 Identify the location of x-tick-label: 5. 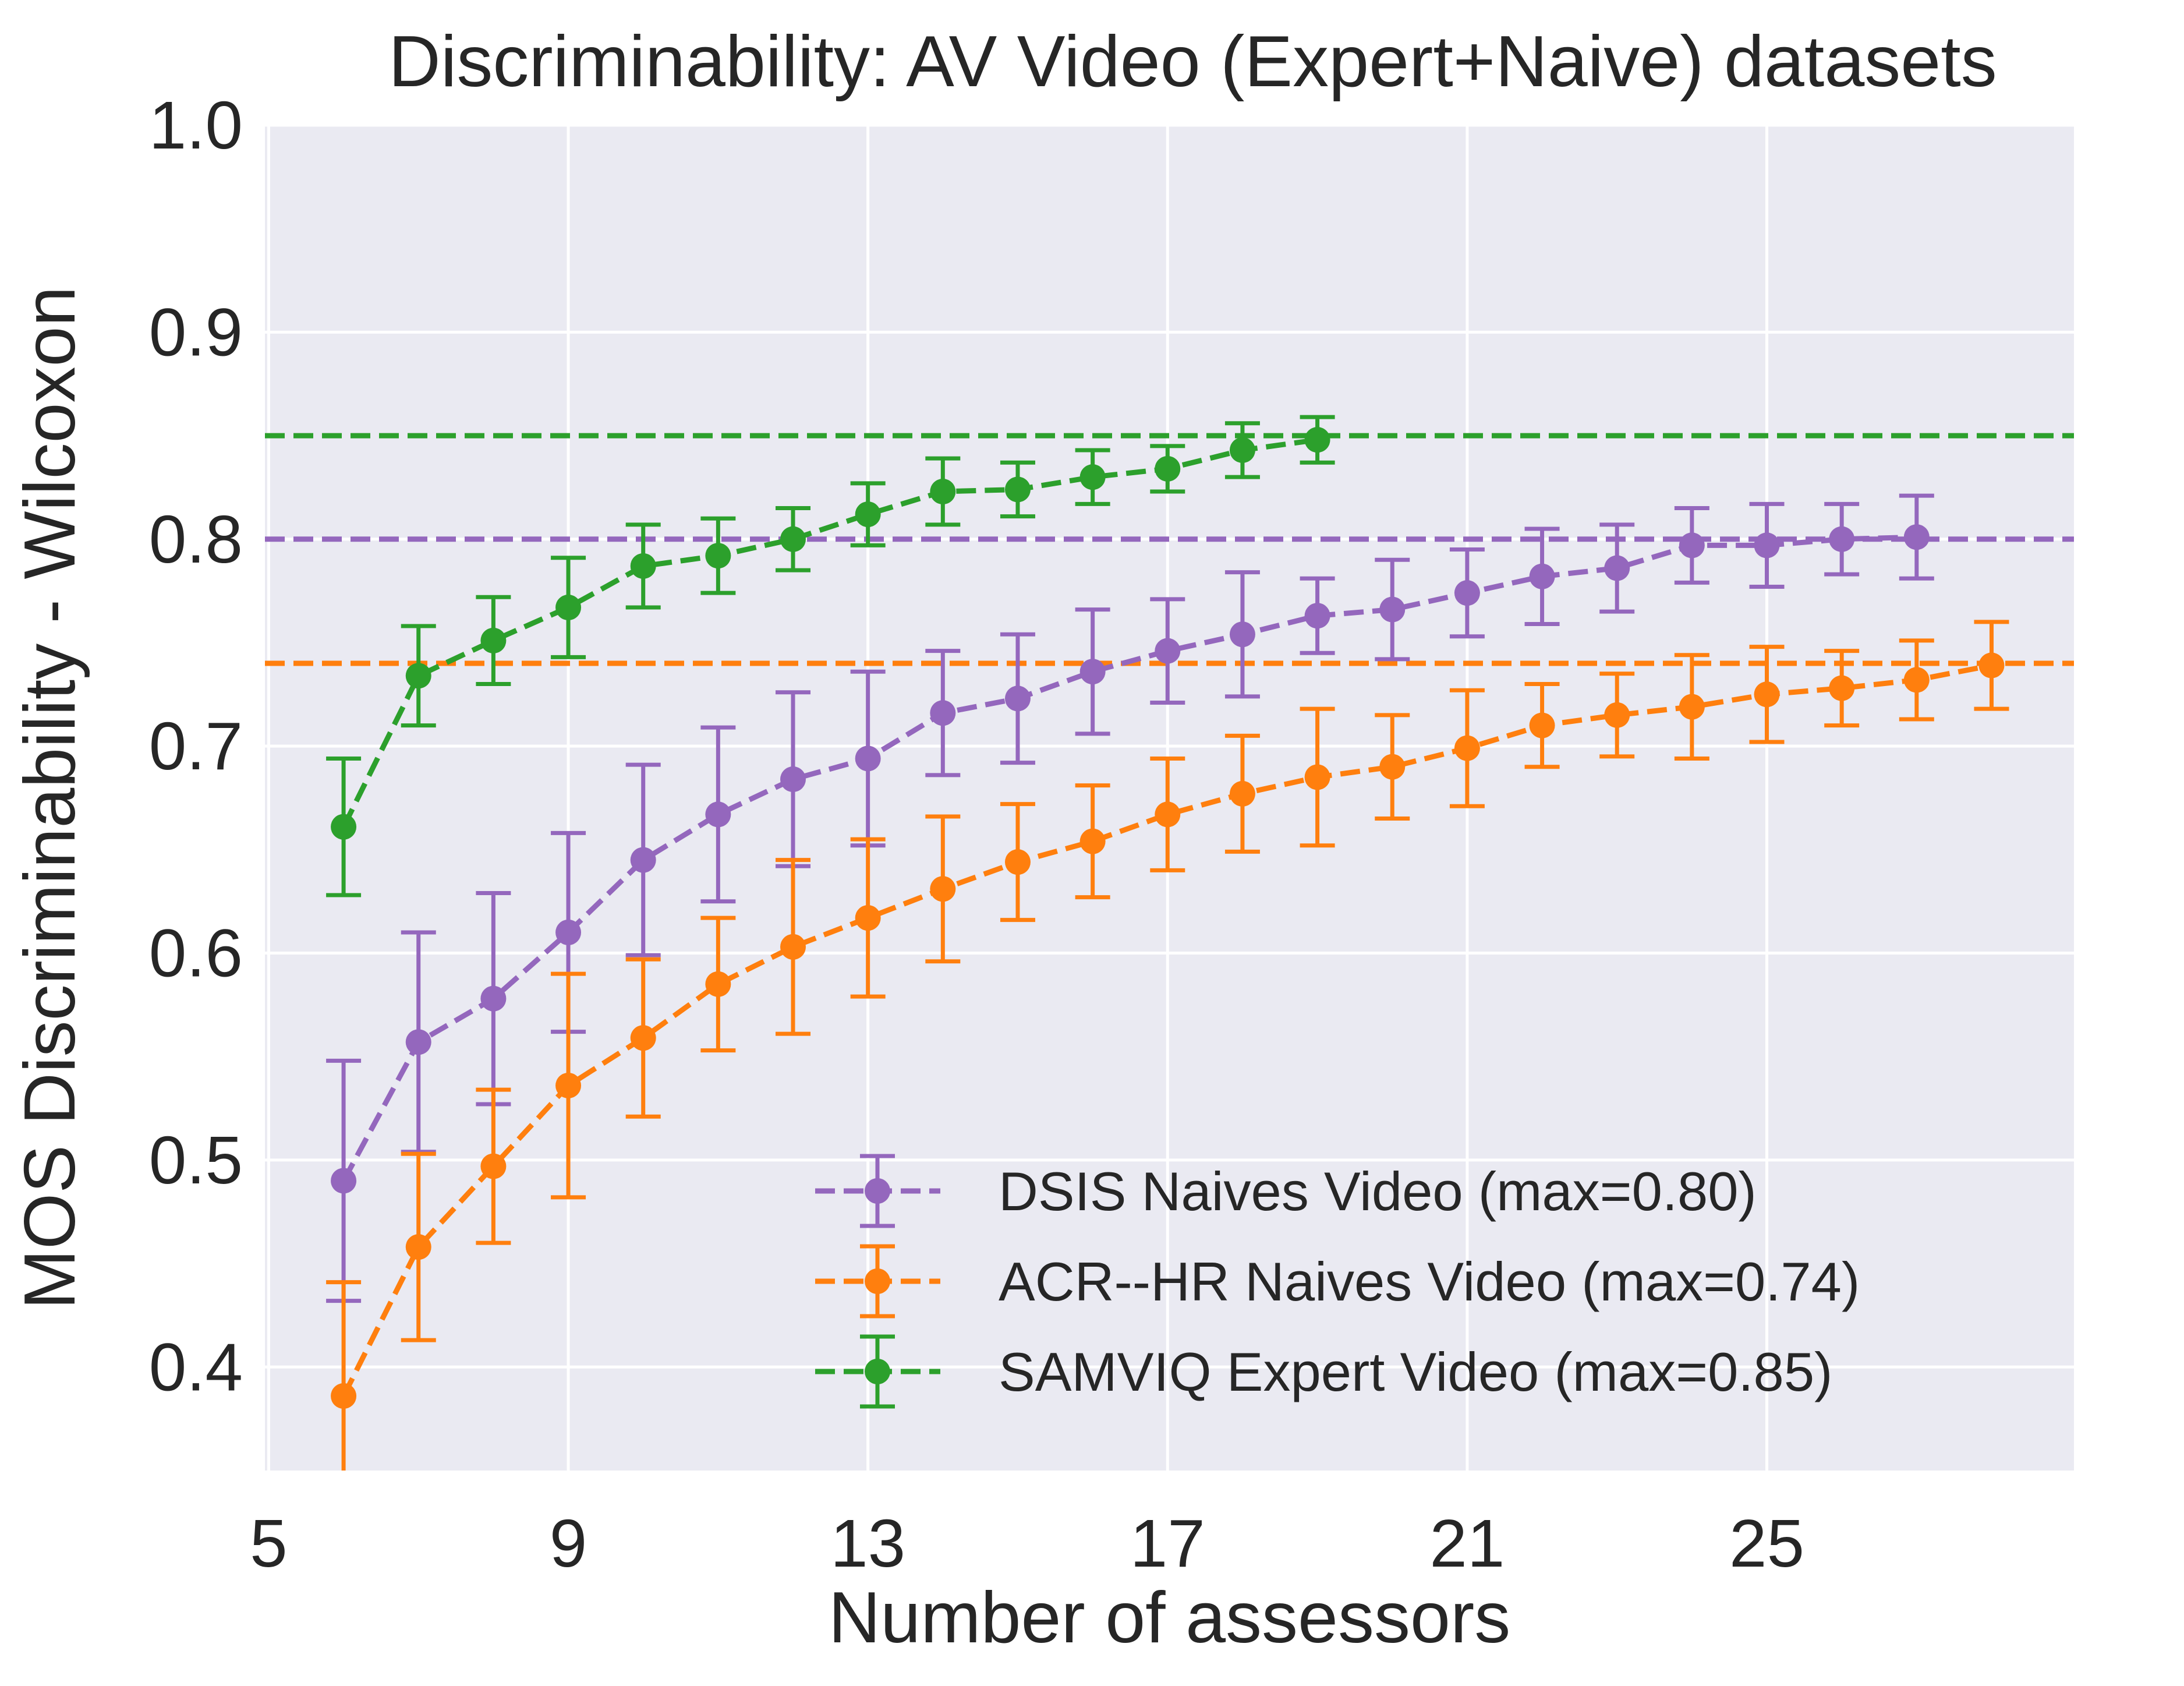
(269, 1543).